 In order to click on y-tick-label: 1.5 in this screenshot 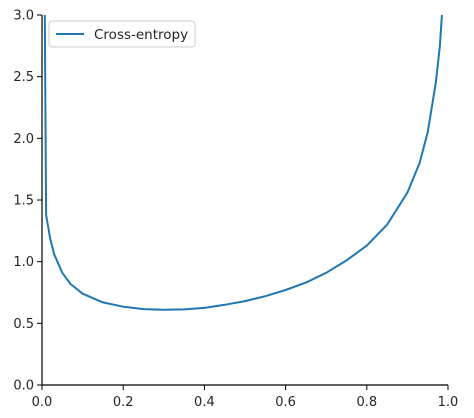, I will do `click(23, 201)`.